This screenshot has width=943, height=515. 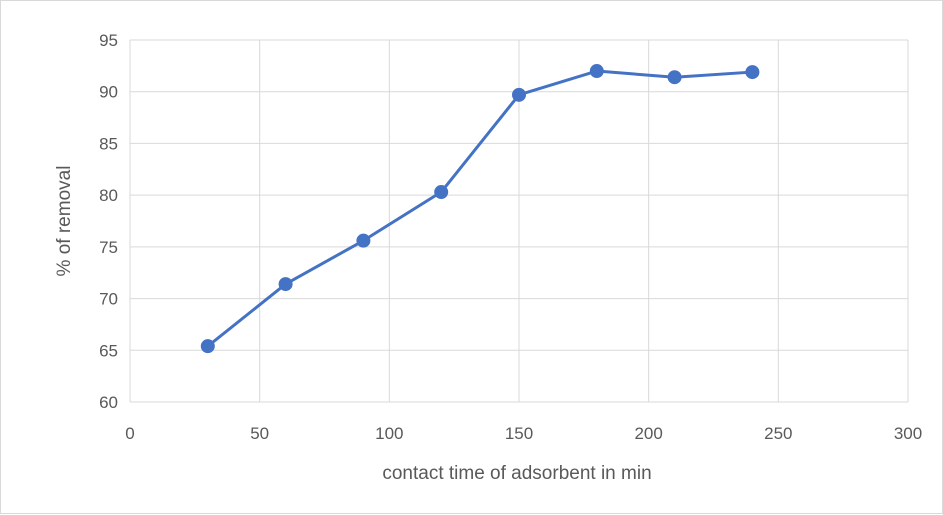 What do you see at coordinates (108, 195) in the screenshot?
I see `y-tick-label: 80` at bounding box center [108, 195].